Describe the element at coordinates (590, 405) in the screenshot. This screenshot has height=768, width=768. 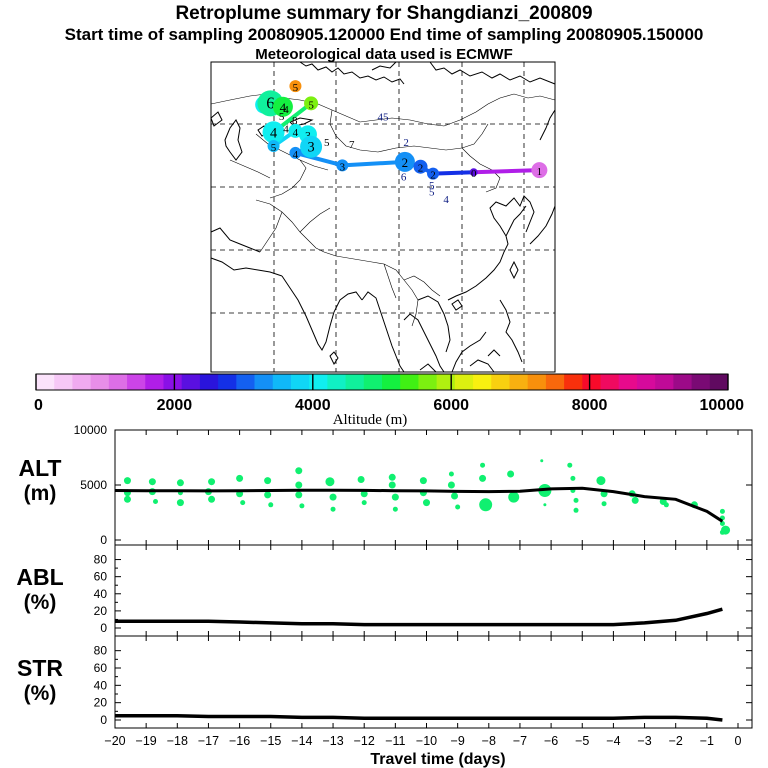
I see `colorbar-tick-label: 8000` at that location.